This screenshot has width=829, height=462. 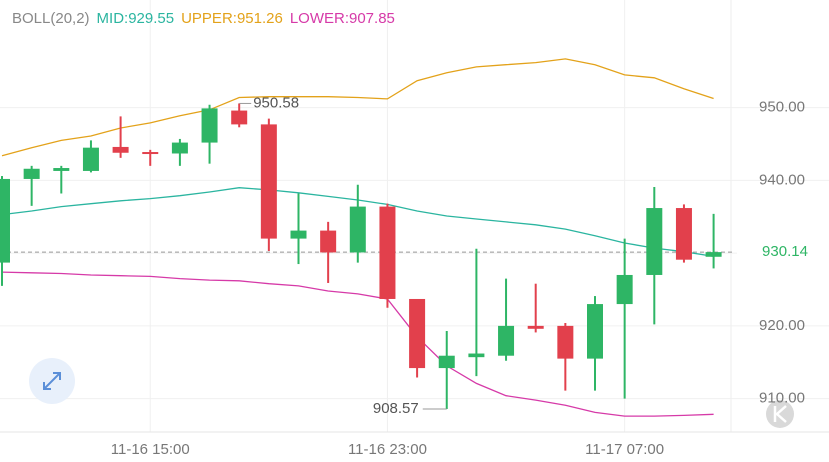 What do you see at coordinates (276, 102) in the screenshot?
I see `max-label: 950.58` at bounding box center [276, 102].